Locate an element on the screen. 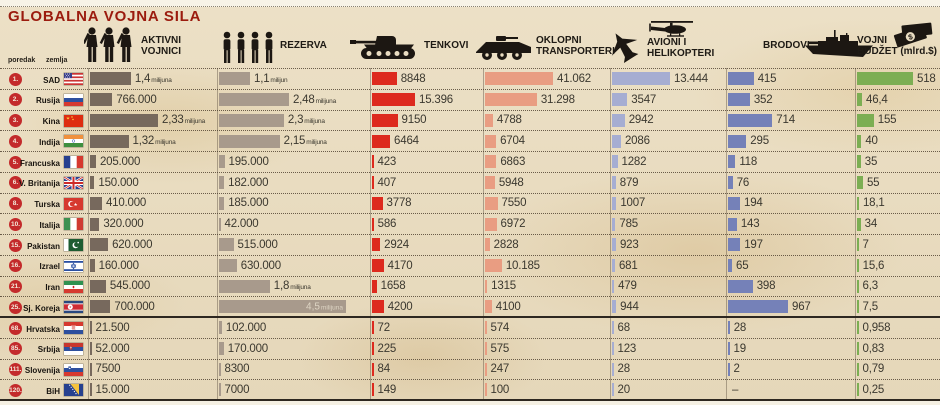 The width and height of the screenshot is (940, 405). rank-badge: 21. is located at coordinates (15, 286).